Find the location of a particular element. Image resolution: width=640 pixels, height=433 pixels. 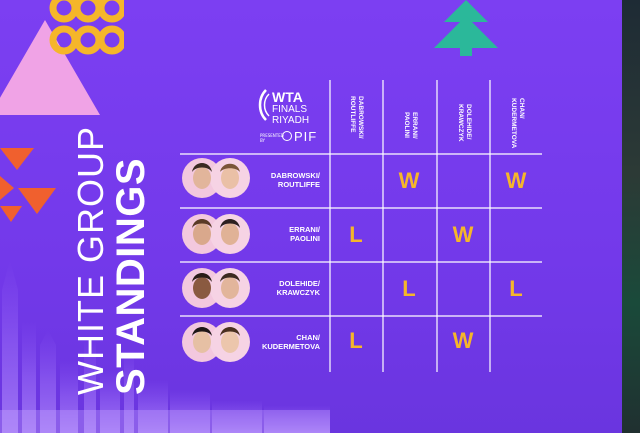

team-label: DOLEHIDE/ KRAWCZYK is located at coordinates (298, 288).